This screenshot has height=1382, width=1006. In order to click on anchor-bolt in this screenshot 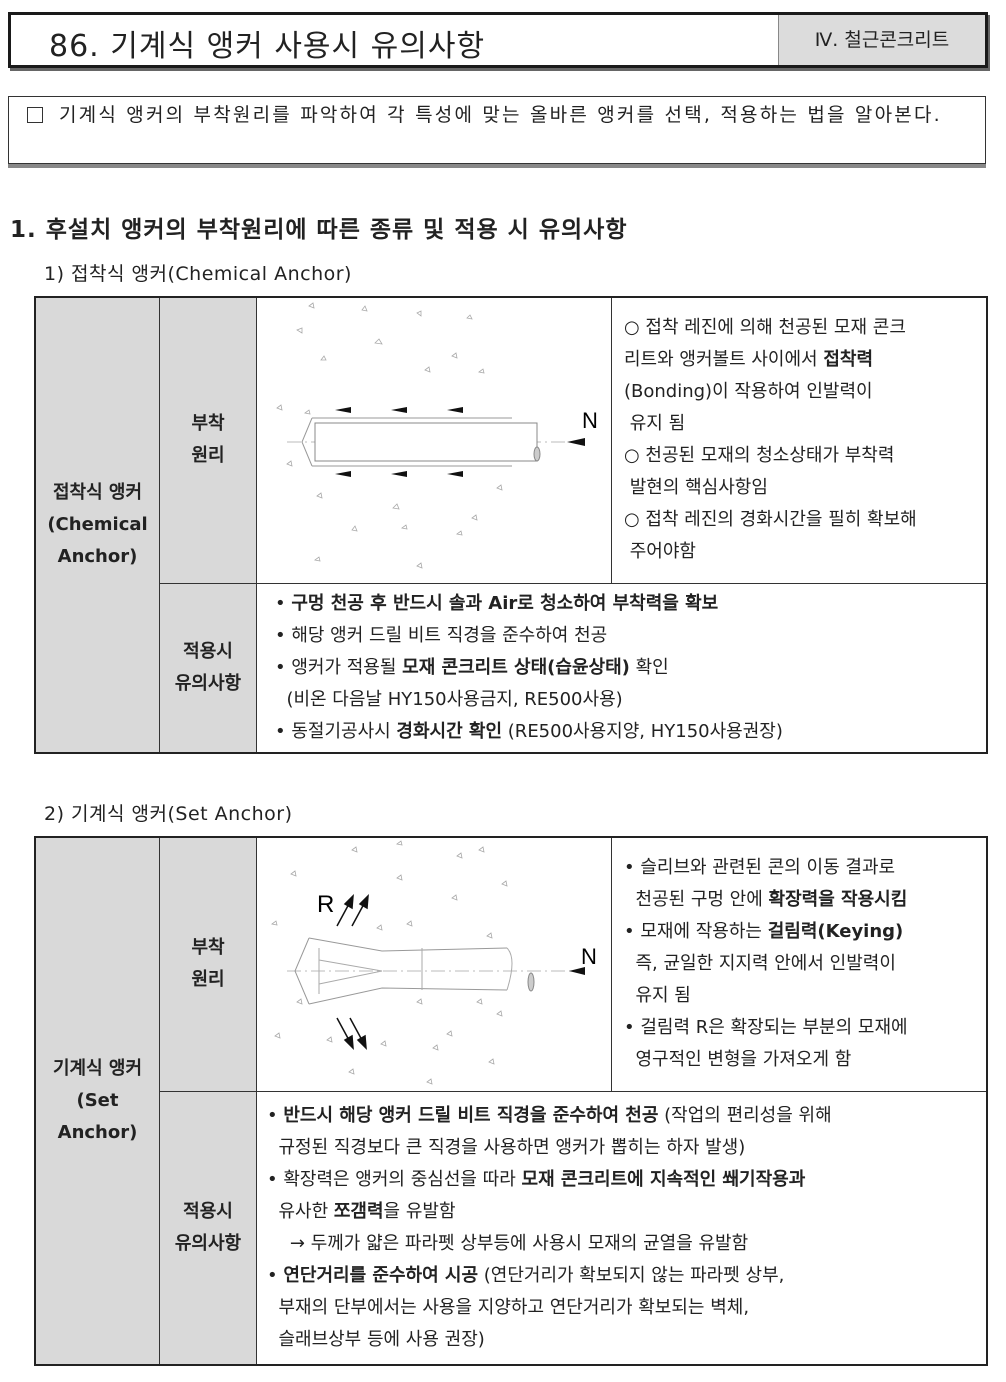, I will do `click(426, 442)`.